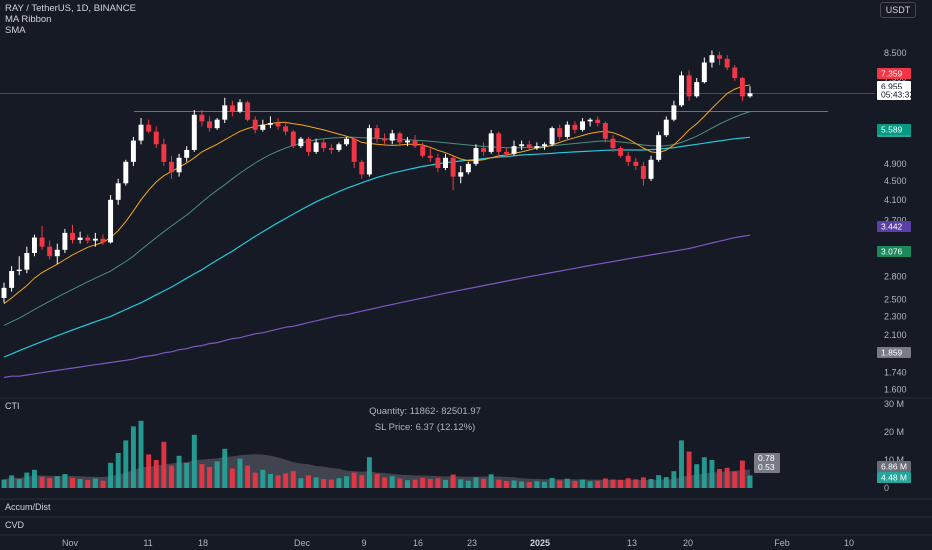 The height and width of the screenshot is (550, 932). I want to click on pane-label-cvd: CVD, so click(15, 525).